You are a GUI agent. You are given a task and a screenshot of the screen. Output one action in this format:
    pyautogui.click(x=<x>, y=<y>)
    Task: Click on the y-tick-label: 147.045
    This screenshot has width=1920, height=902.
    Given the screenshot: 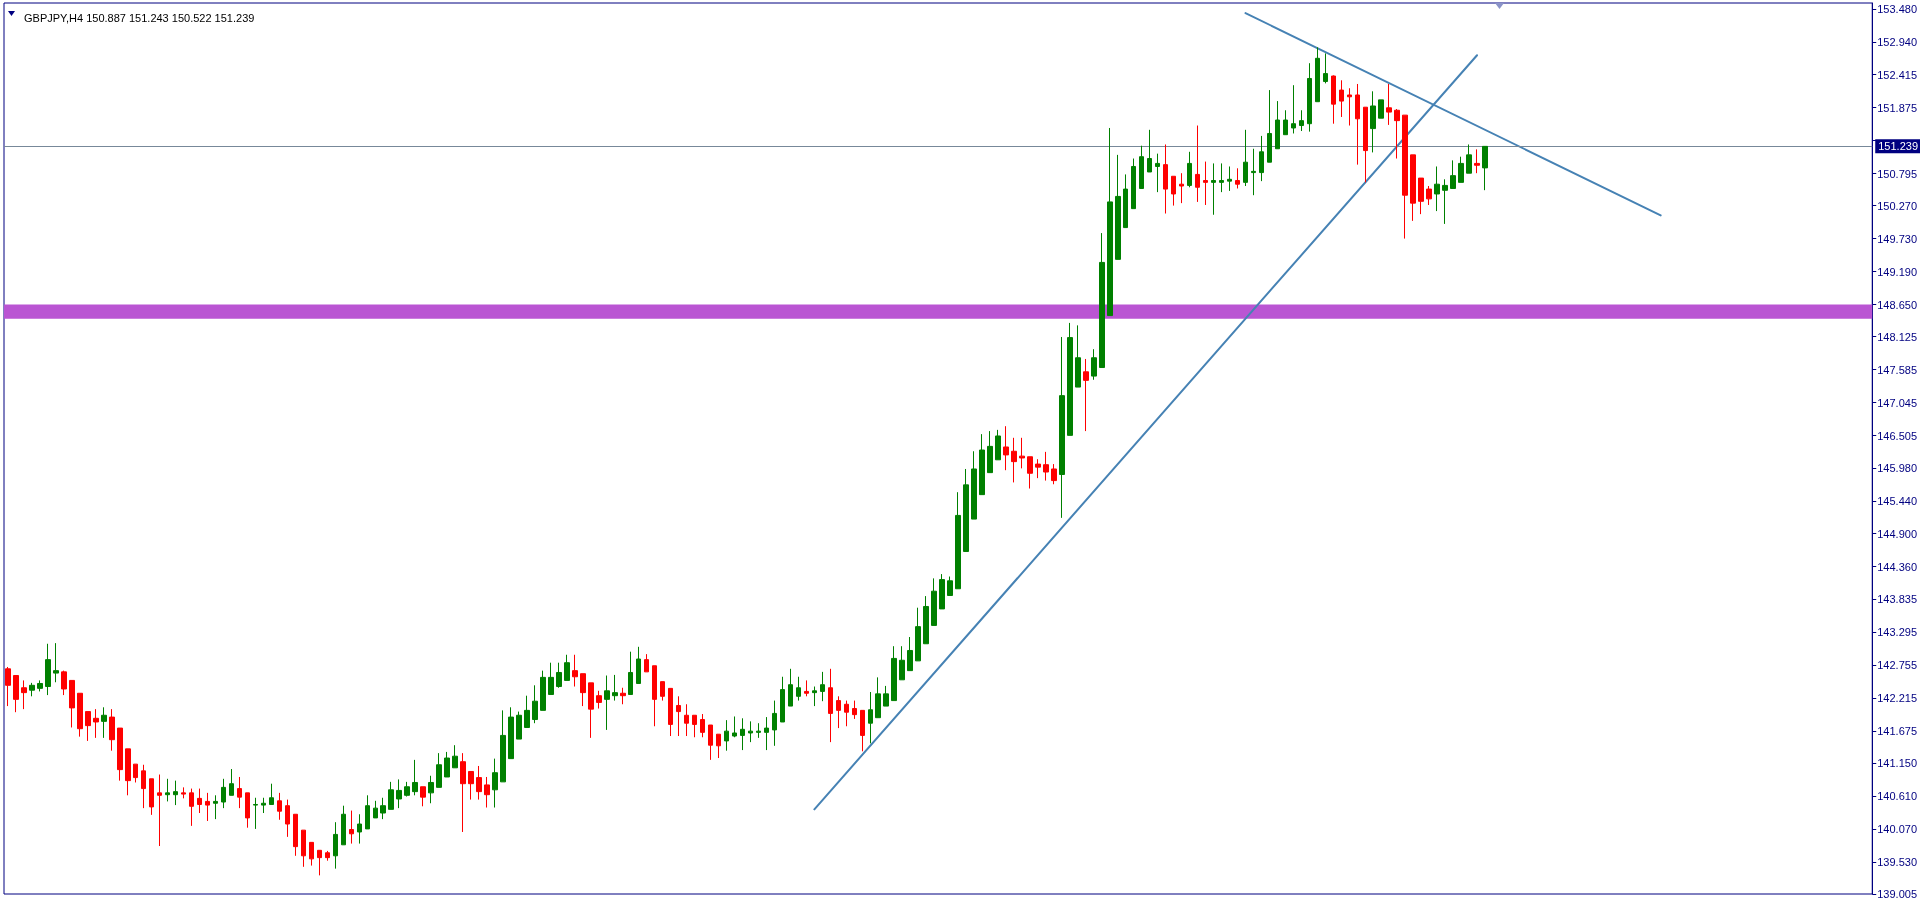 What is the action you would take?
    pyautogui.click(x=1897, y=402)
    